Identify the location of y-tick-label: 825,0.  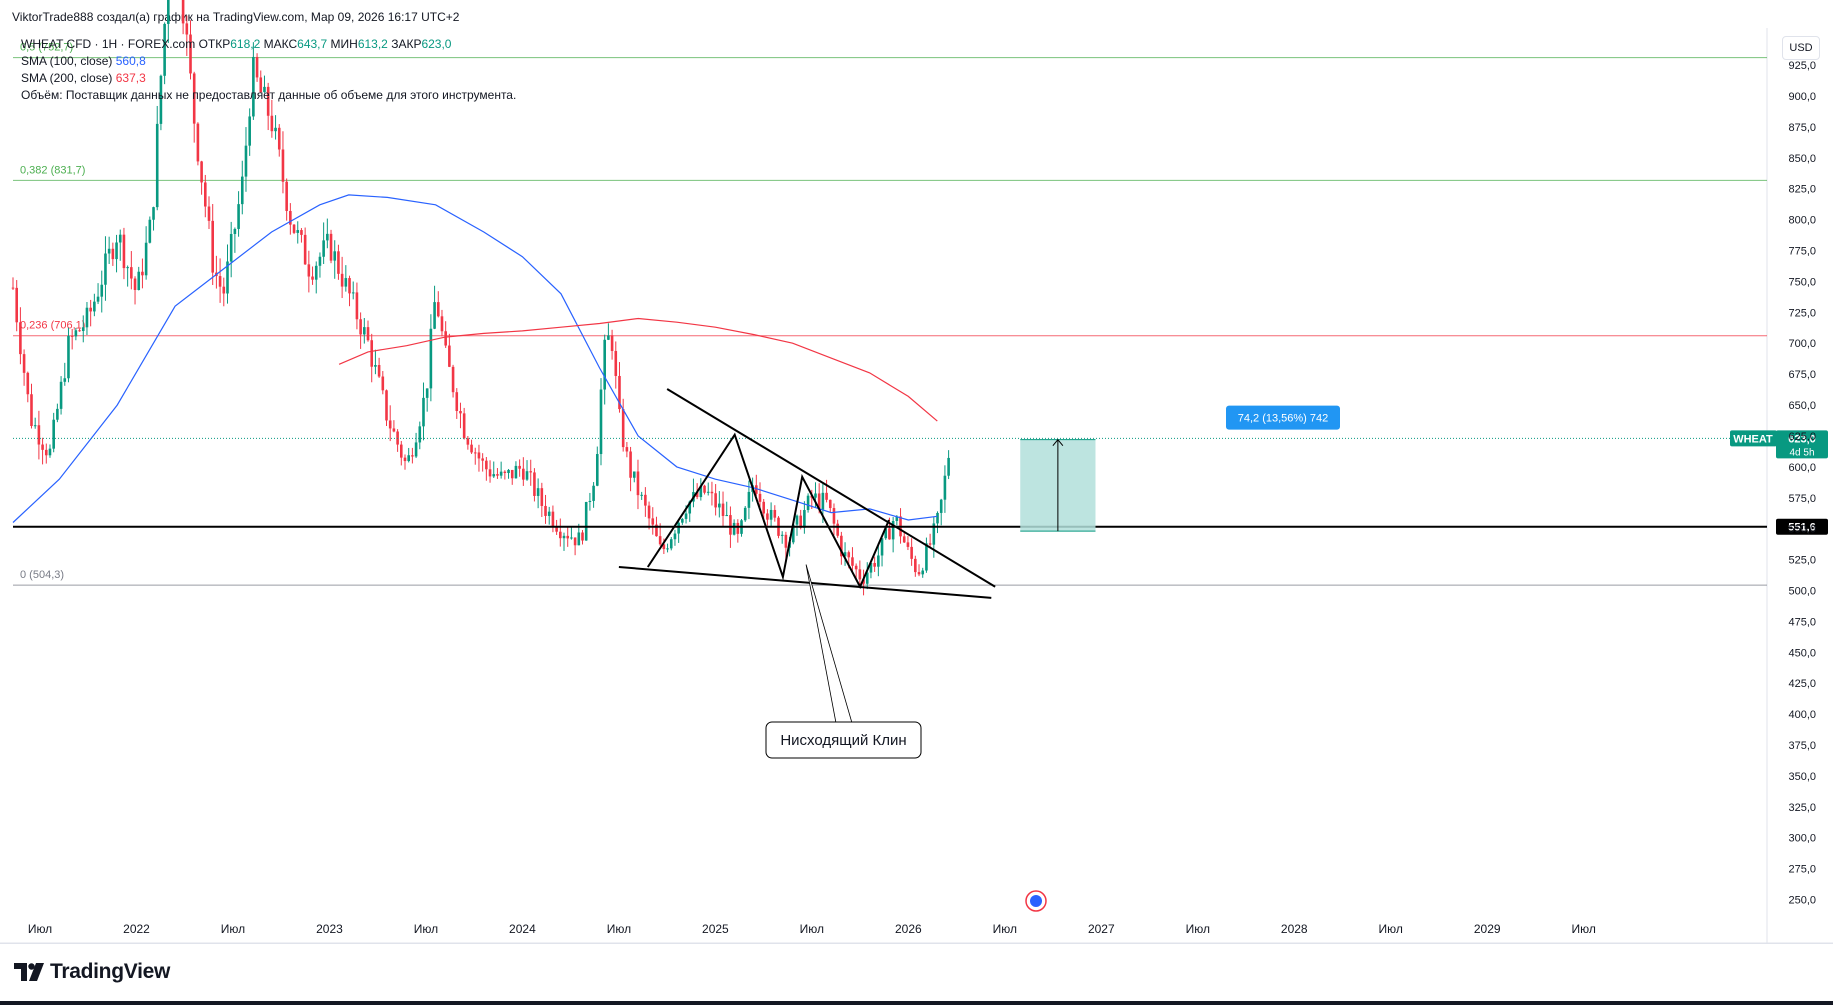
(1802, 190).